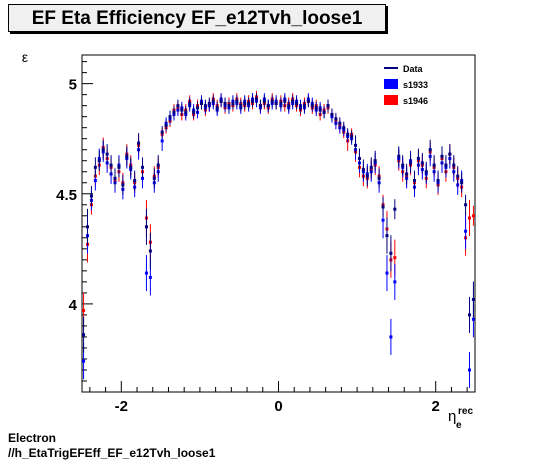 The height and width of the screenshot is (462, 546). What do you see at coordinates (415, 85) in the screenshot?
I see `legend-label: s1933` at bounding box center [415, 85].